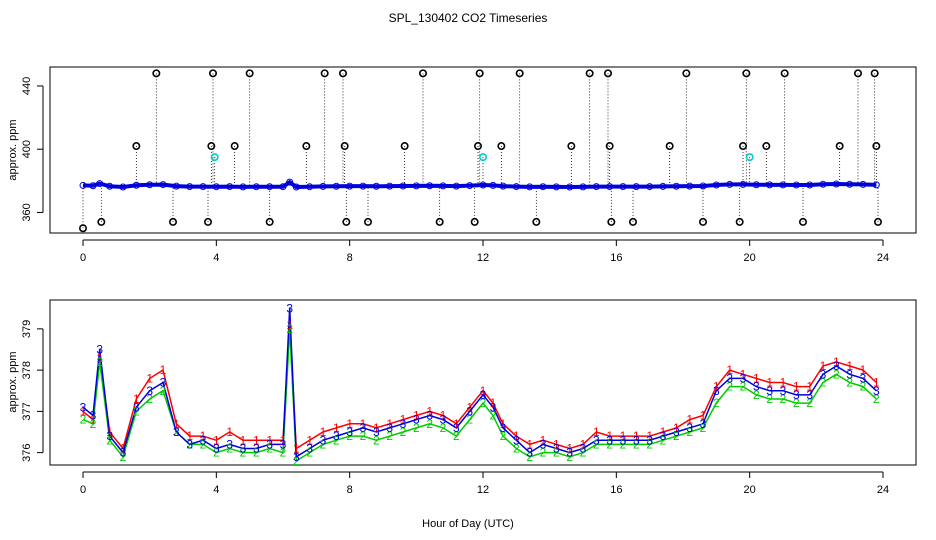 The image size is (936, 540). I want to click on top-x-tick-label: 16, so click(616, 258).